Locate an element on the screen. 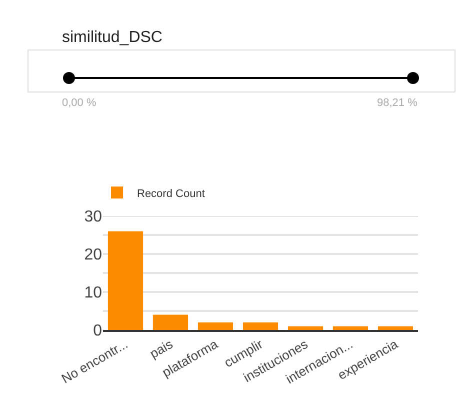 This screenshot has width=472, height=417. legend-label: Record Count is located at coordinates (171, 194).